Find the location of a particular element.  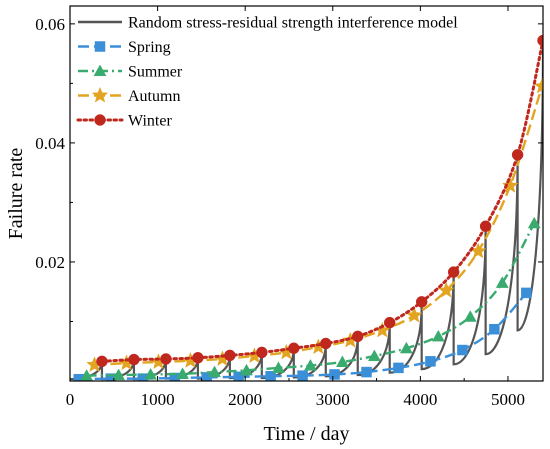

legend-label: Spring is located at coordinates (149, 47).